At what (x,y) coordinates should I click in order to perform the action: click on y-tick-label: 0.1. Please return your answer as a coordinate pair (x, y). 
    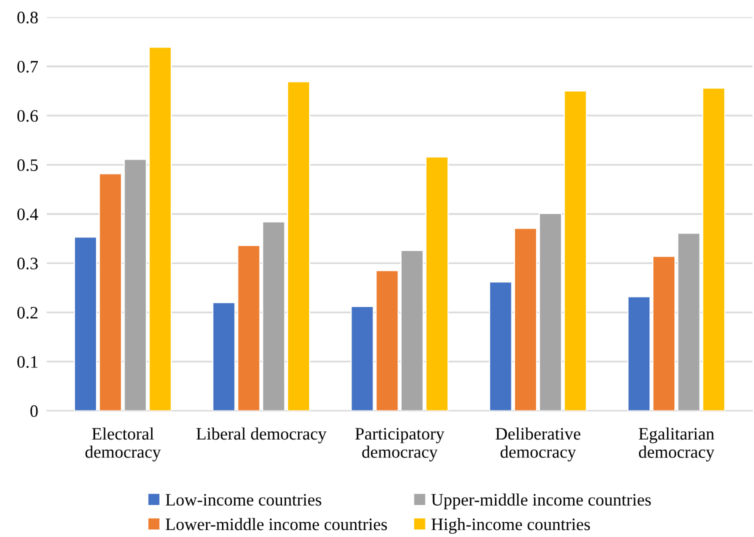
    Looking at the image, I should click on (27, 362).